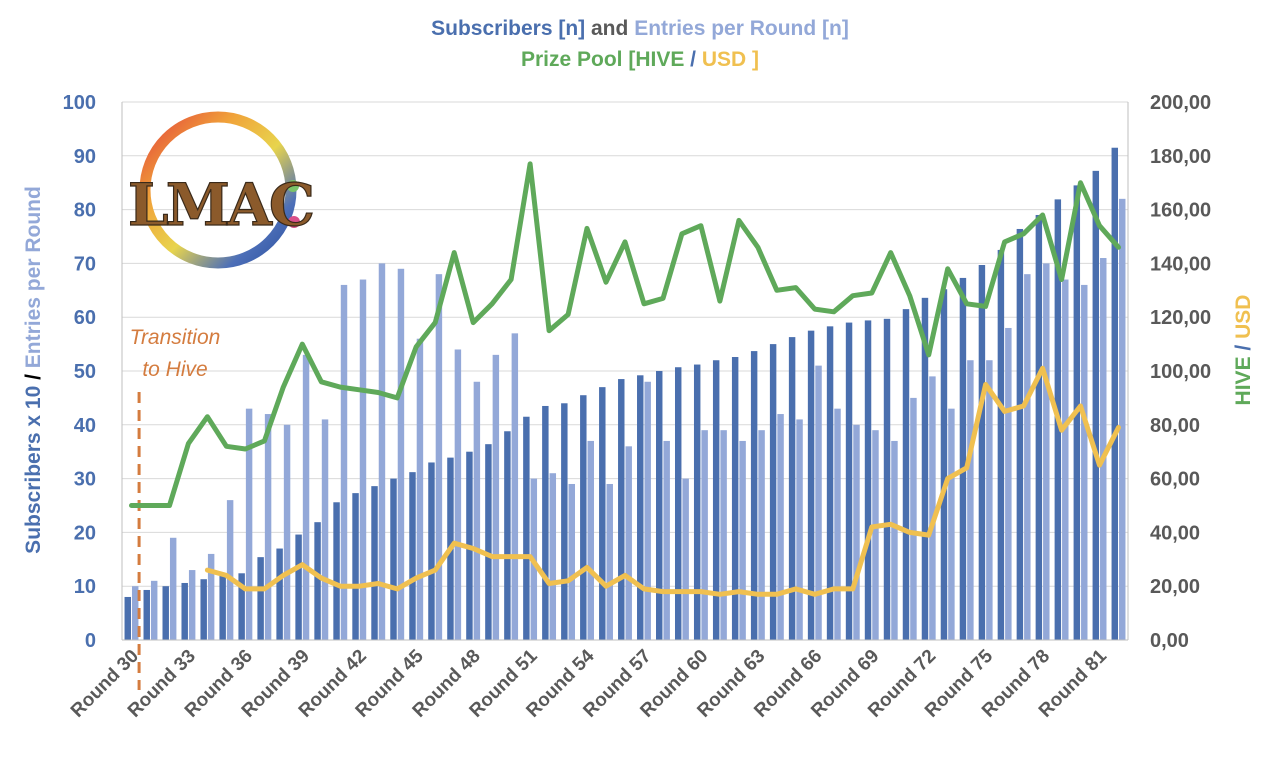 The width and height of the screenshot is (1280, 761). What do you see at coordinates (90, 641) in the screenshot?
I see `left-tick-label: 0` at bounding box center [90, 641].